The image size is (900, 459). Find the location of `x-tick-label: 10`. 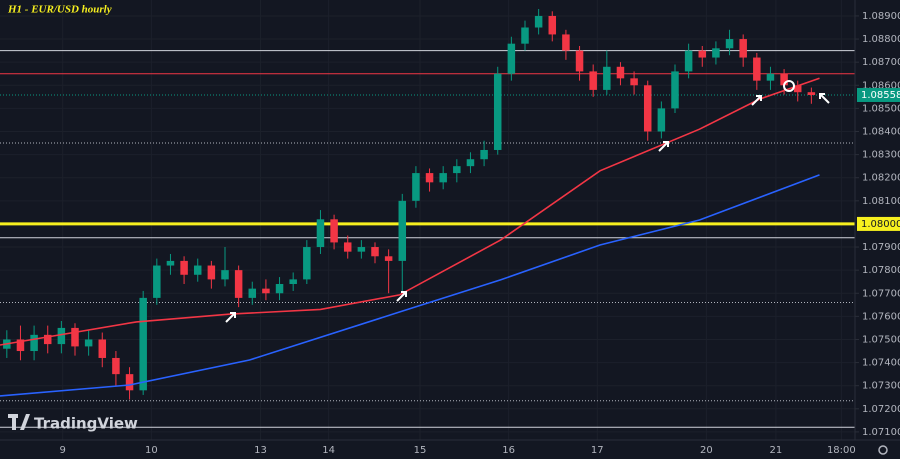

x-tick-label: 10 is located at coordinates (151, 450).